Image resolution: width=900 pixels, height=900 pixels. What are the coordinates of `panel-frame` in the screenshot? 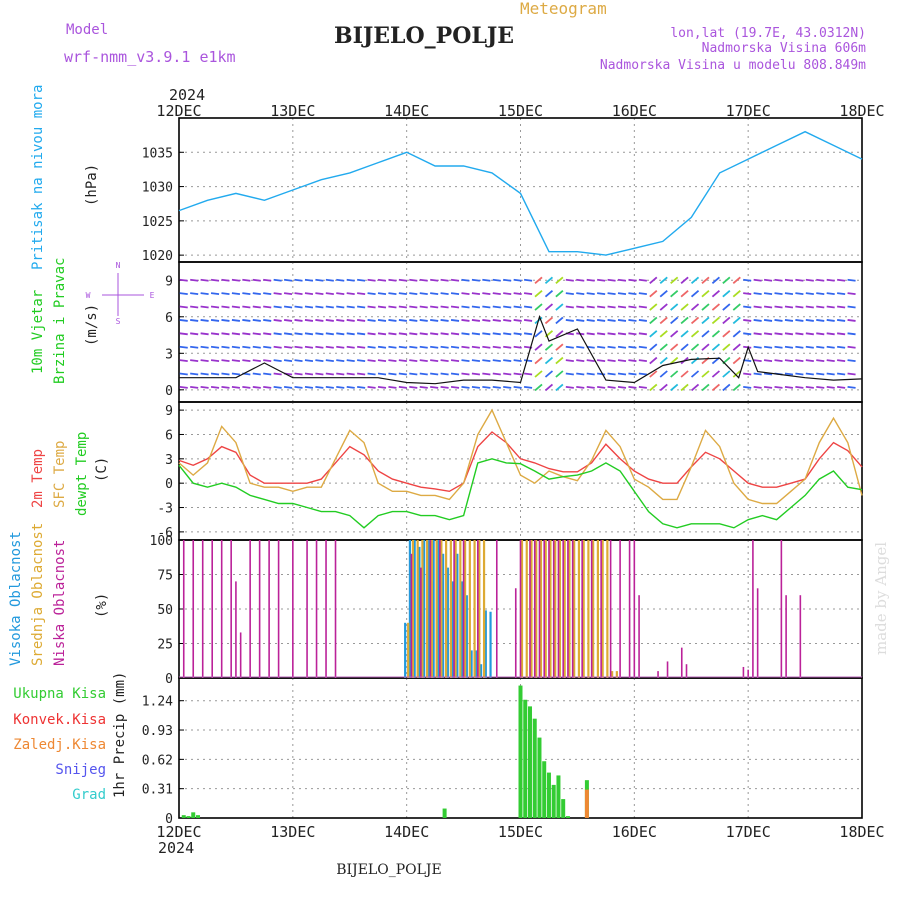 It's located at (520, 471).